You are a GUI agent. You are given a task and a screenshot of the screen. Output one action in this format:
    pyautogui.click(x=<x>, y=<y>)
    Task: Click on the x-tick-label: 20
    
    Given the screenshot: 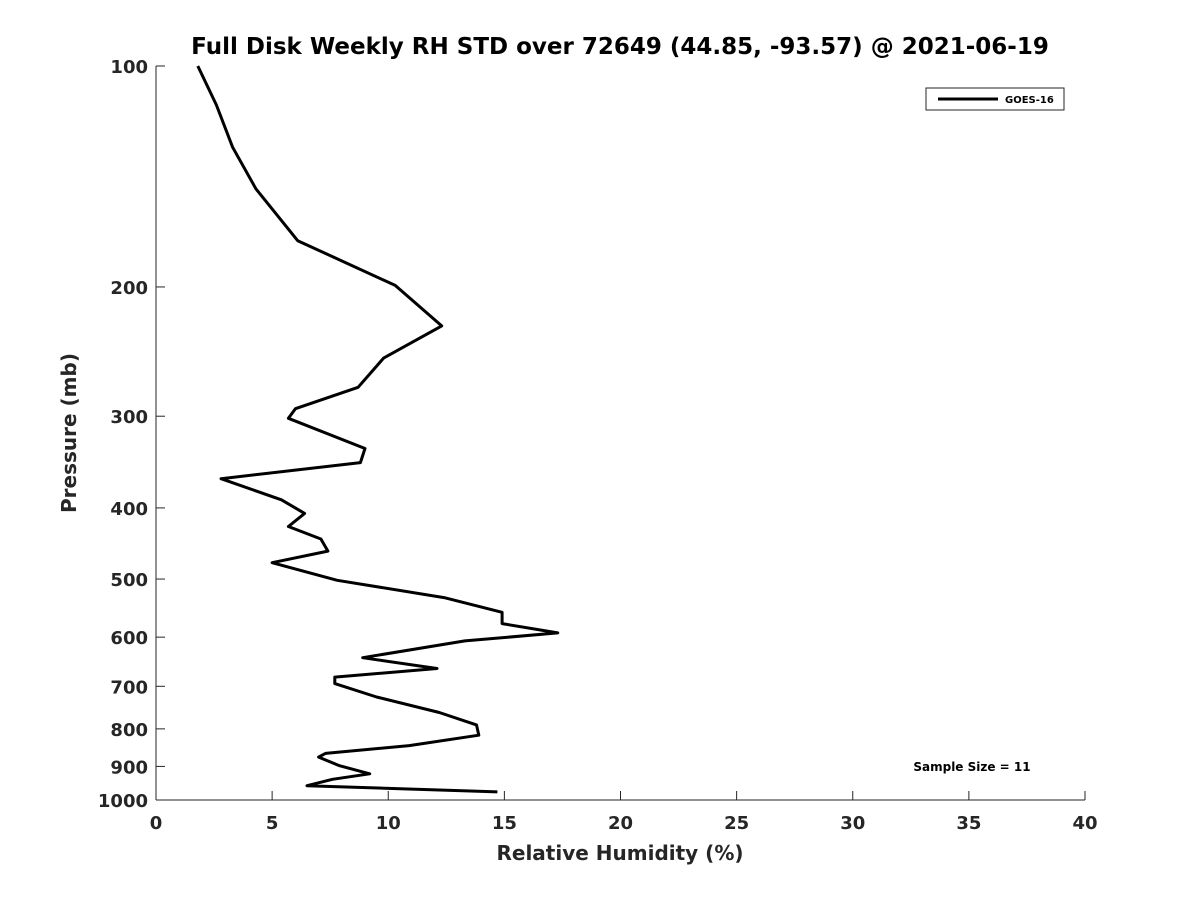 What is the action you would take?
    pyautogui.click(x=620, y=823)
    